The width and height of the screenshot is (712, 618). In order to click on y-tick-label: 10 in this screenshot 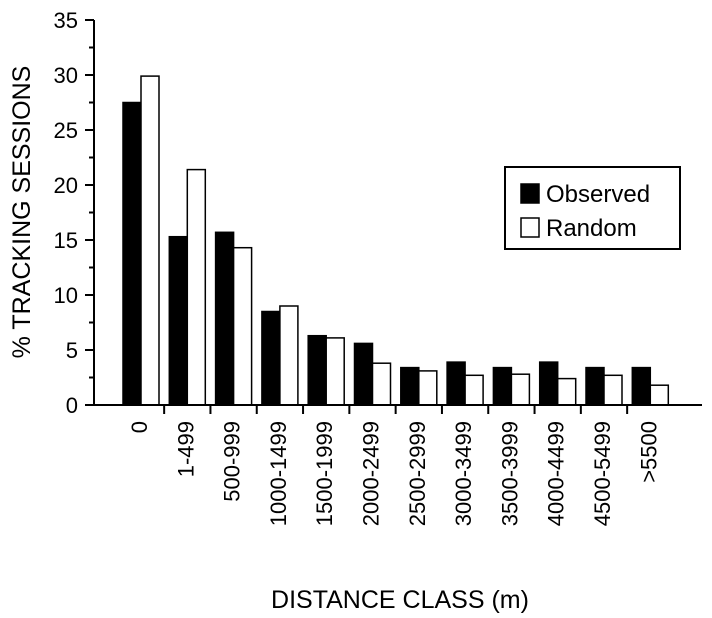, I will do `click(66, 295)`.